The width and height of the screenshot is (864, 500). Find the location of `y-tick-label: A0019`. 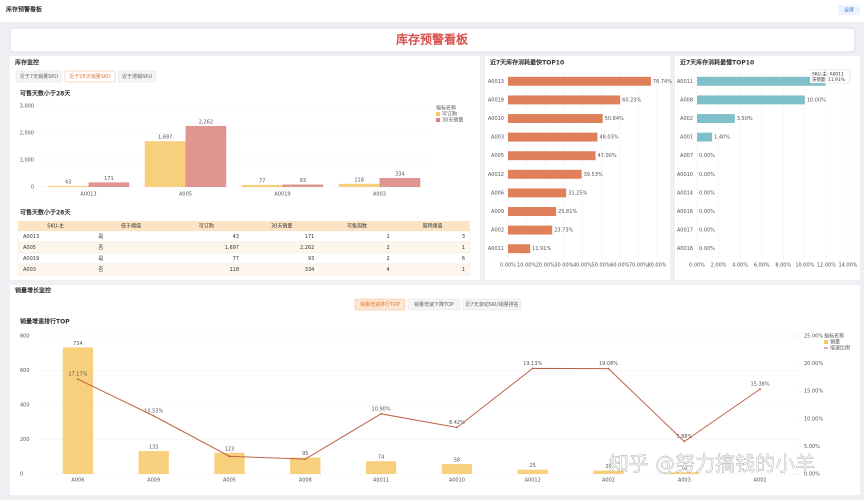

y-tick-label: A0019 is located at coordinates (496, 100).